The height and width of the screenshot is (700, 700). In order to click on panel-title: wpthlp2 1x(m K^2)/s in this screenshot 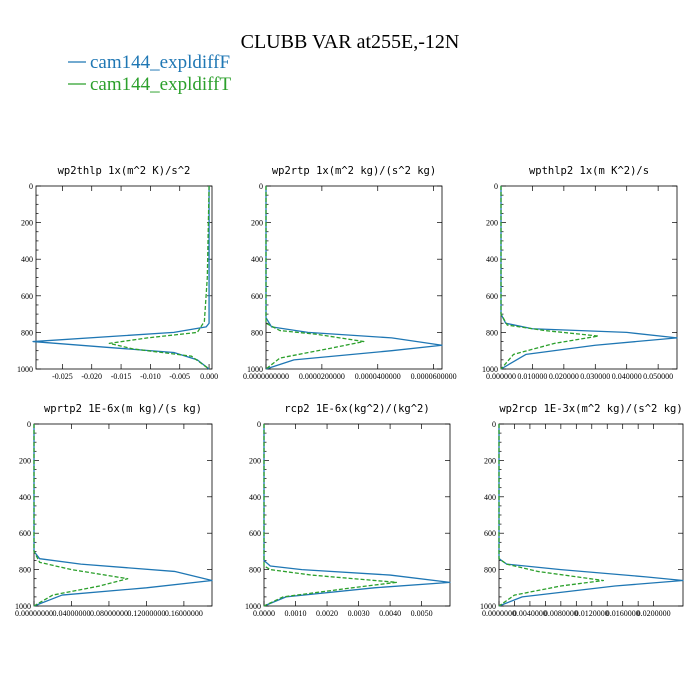, I will do `click(589, 171)`.